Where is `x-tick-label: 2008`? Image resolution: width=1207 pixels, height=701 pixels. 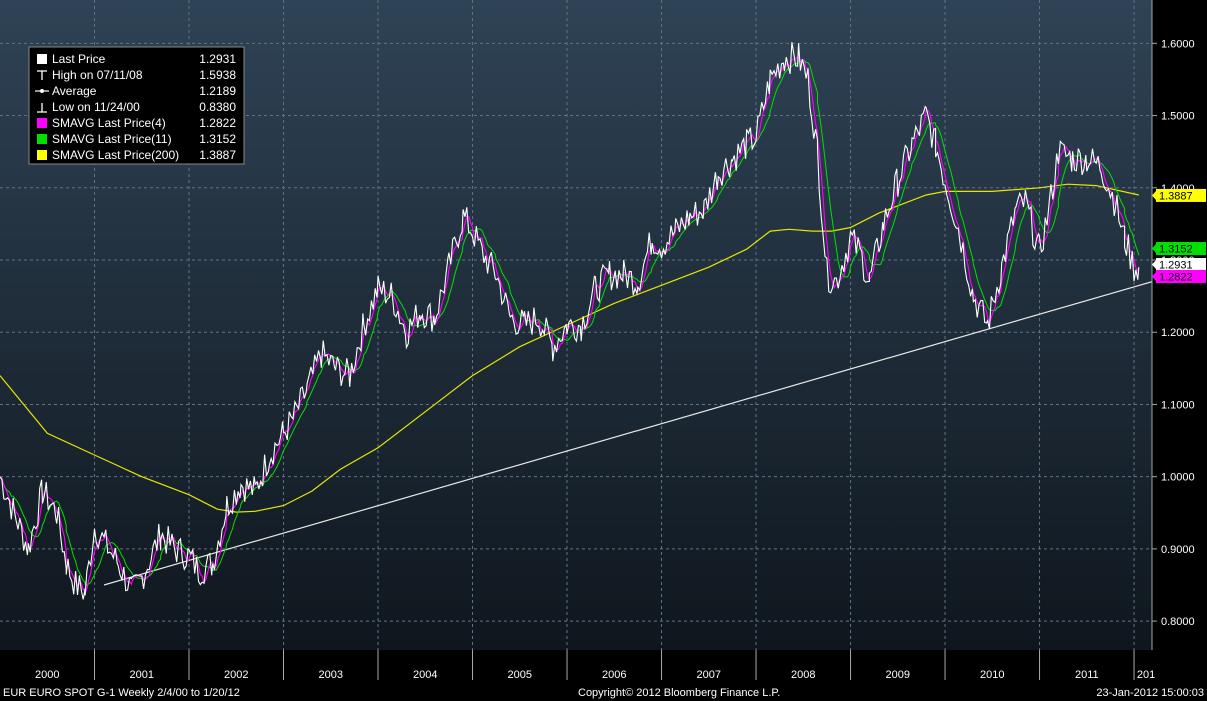
x-tick-label: 2008 is located at coordinates (803, 675).